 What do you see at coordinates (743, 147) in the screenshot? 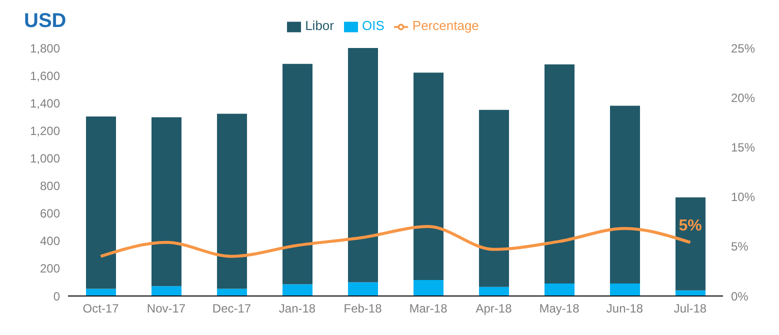
I see `y2-tick-label: 15%` at bounding box center [743, 147].